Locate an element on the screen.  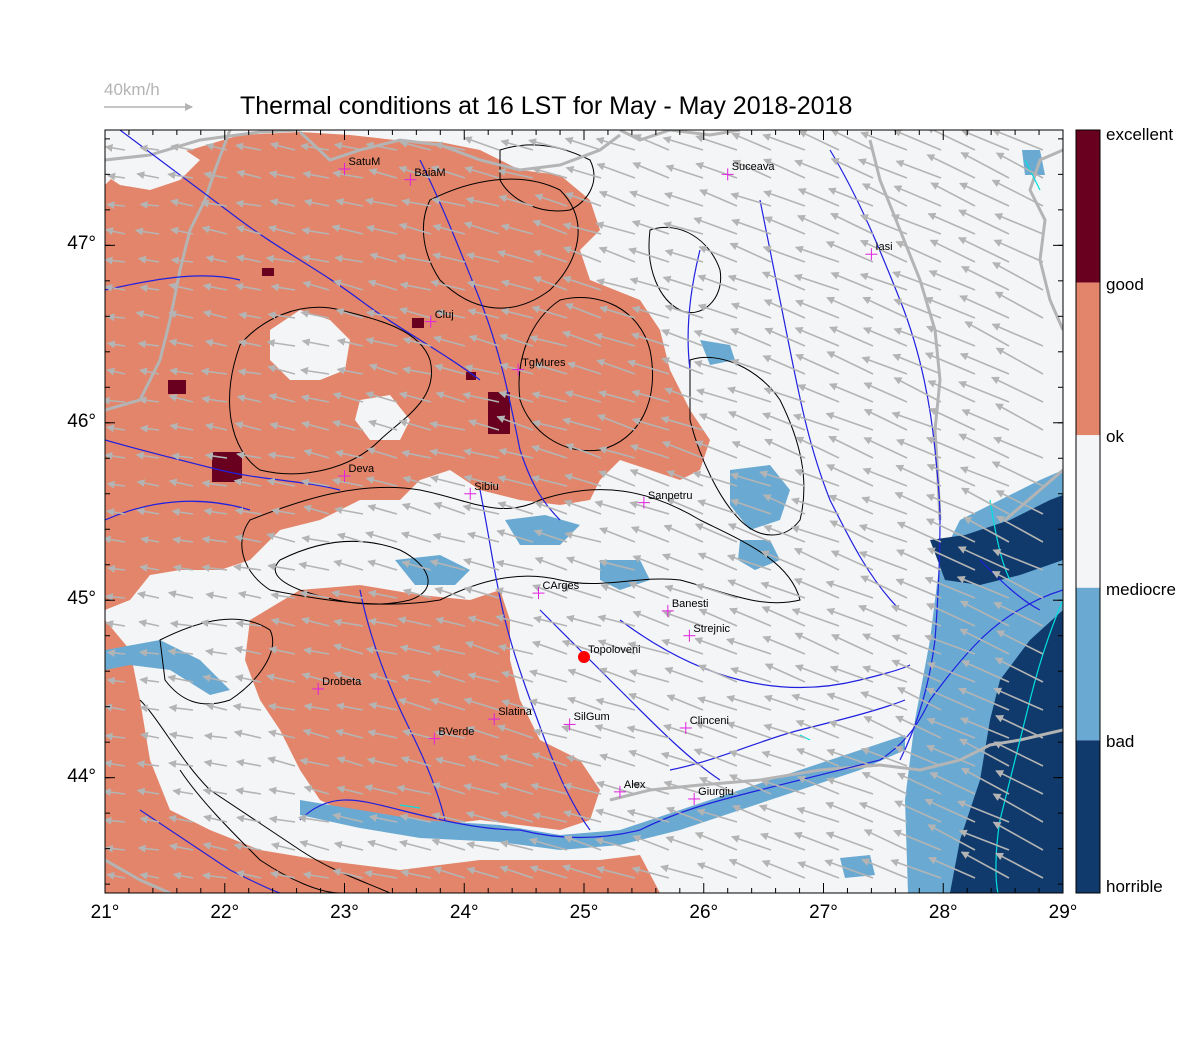
y-tick-label: 44° is located at coordinates (81, 776).